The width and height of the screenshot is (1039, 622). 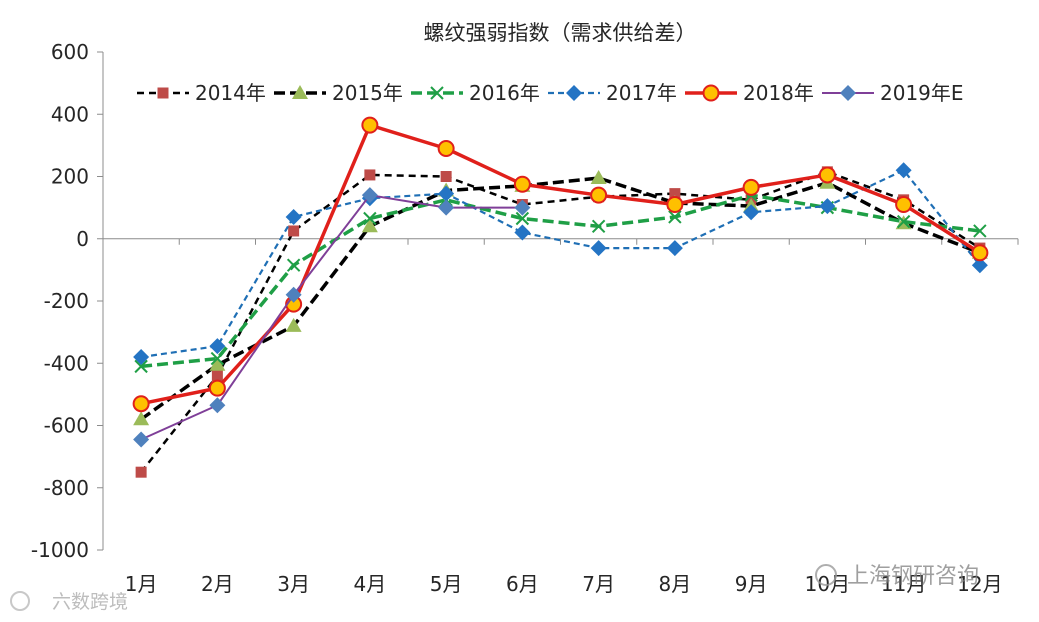 What do you see at coordinates (217, 584) in the screenshot?
I see `x-tick-label: 2月` at bounding box center [217, 584].